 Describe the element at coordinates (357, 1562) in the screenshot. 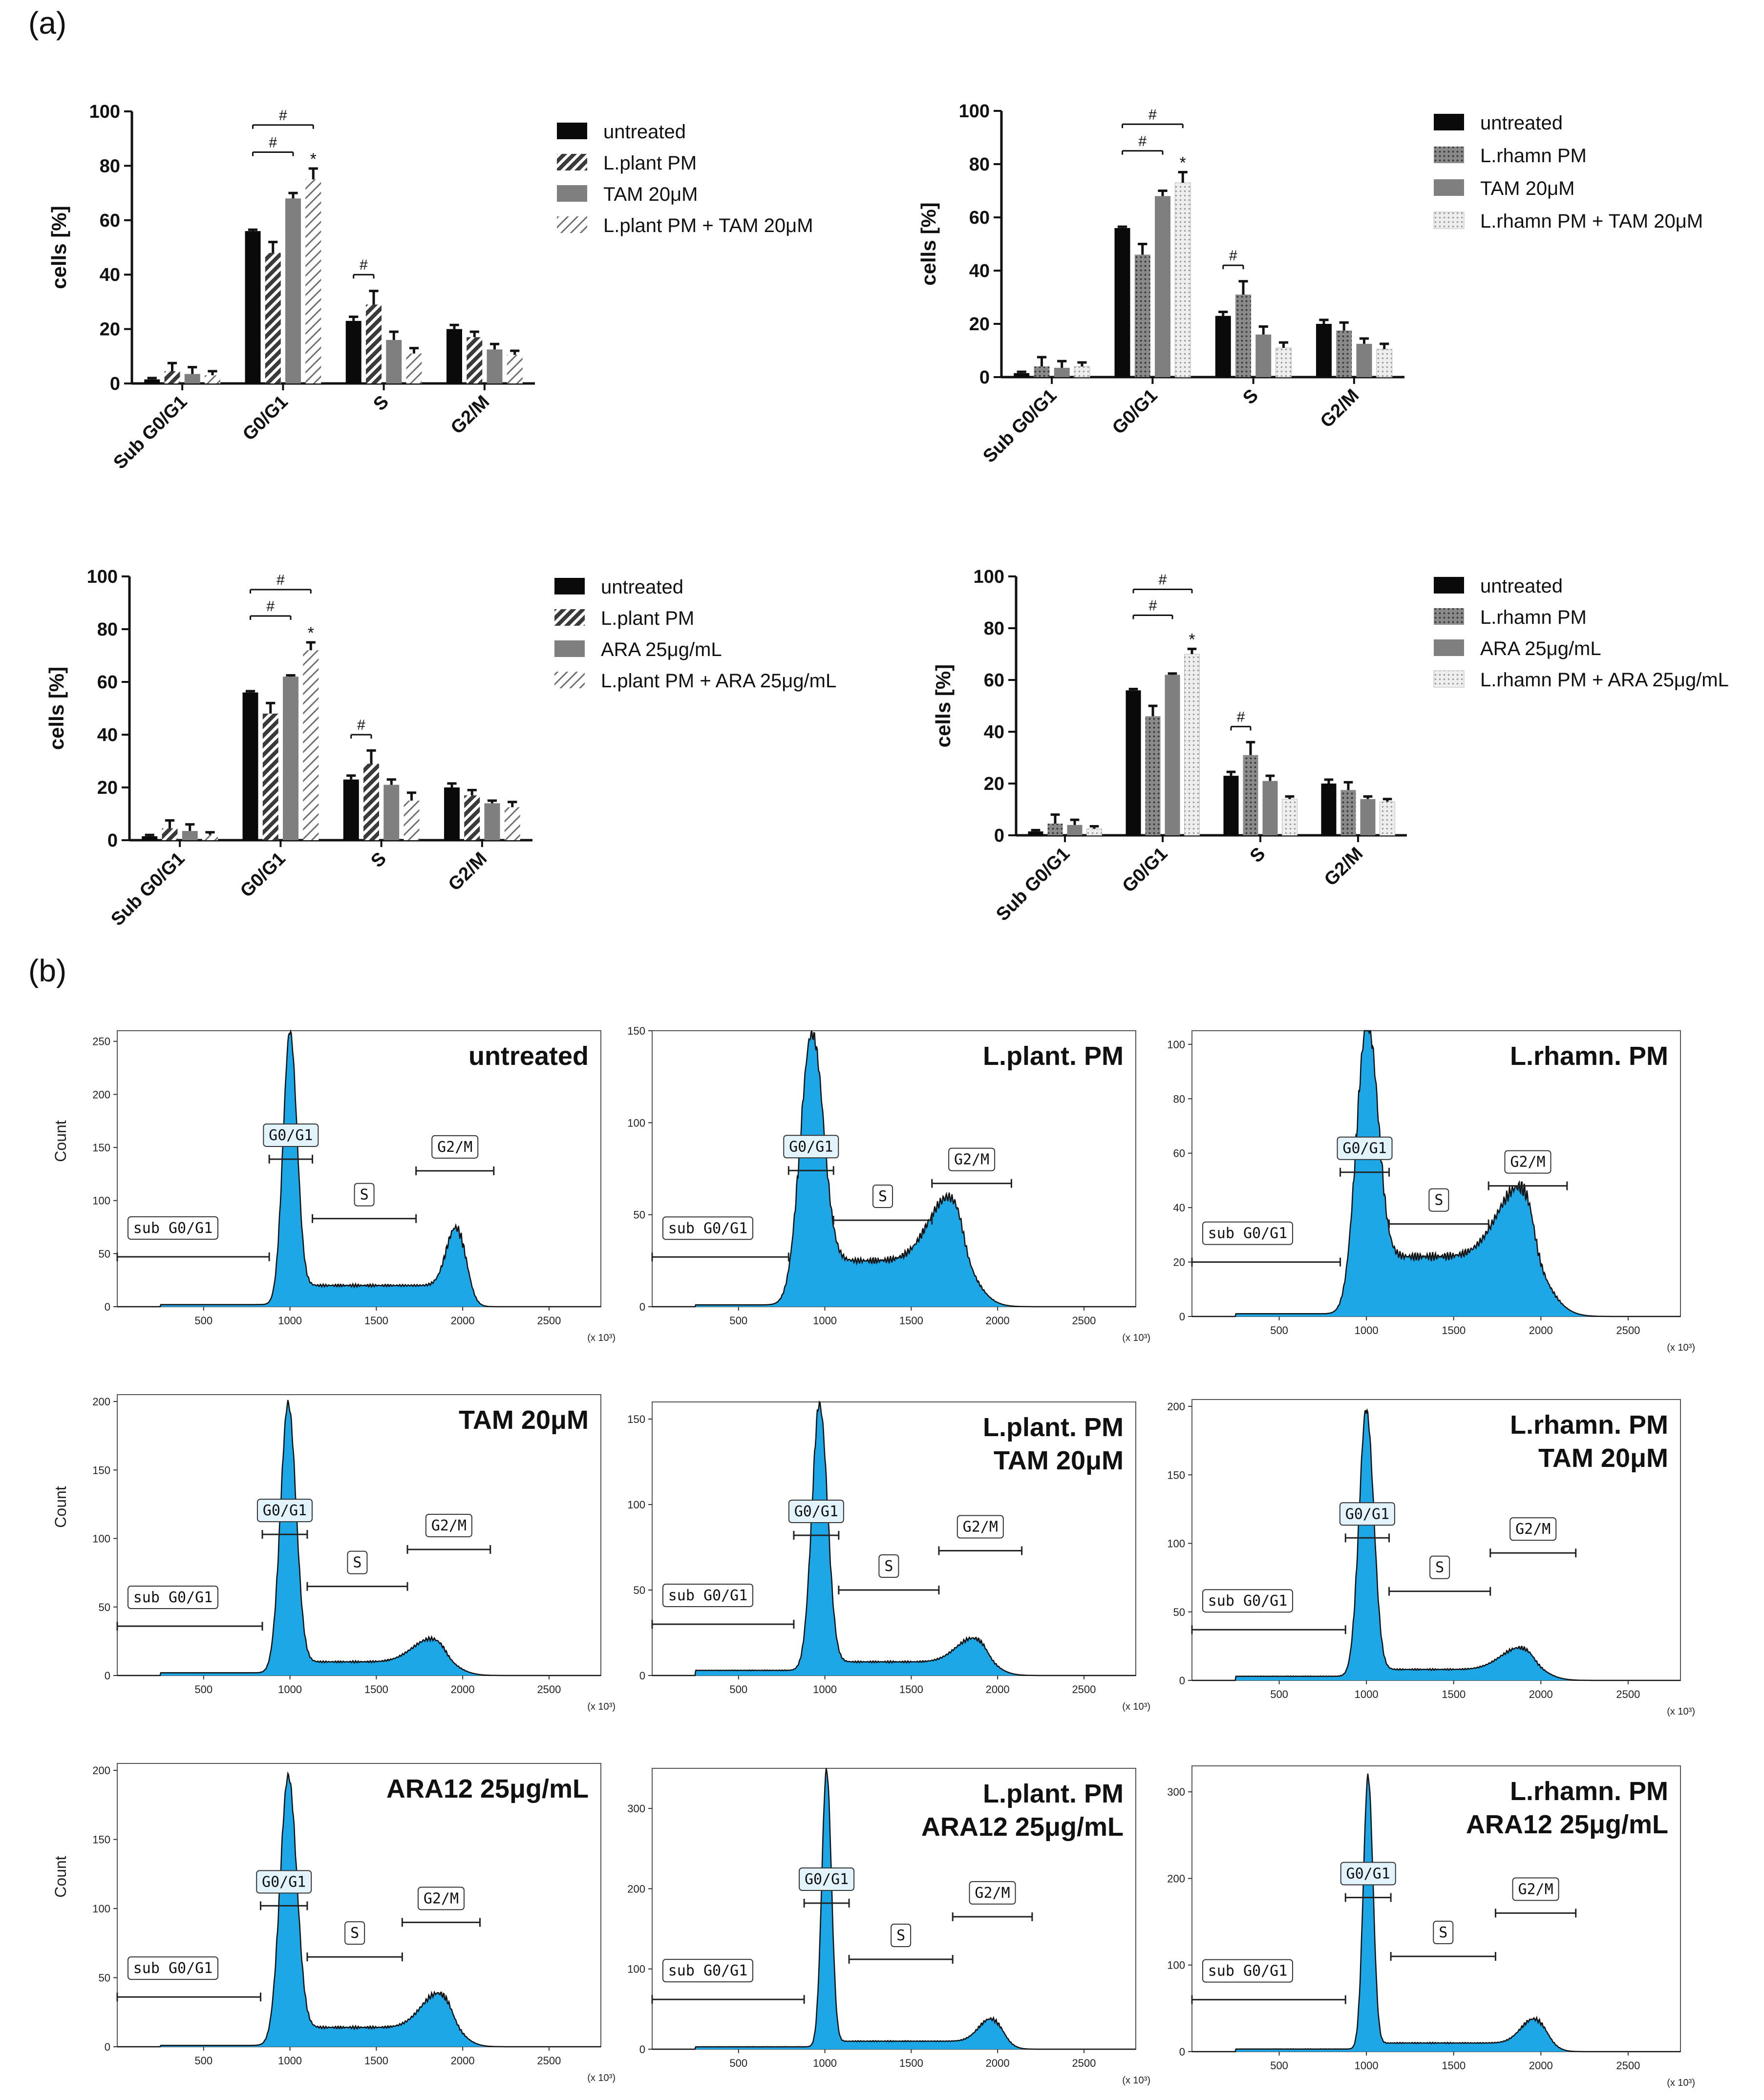

I see `gate-label: S` at that location.